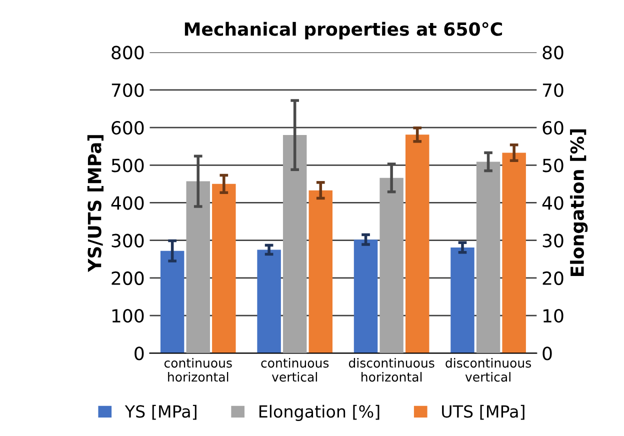  I want to click on y-tick-label: 800, so click(128, 53).